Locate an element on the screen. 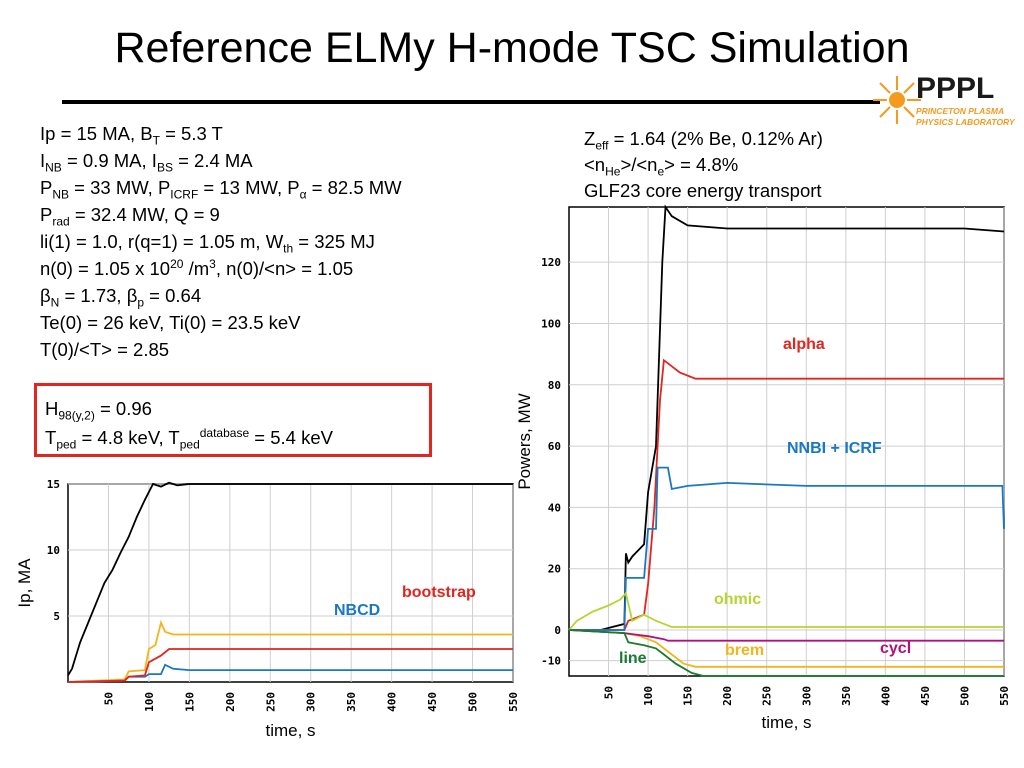  param-peaking: T(0)/<T> = 2.85 is located at coordinates (105, 349).